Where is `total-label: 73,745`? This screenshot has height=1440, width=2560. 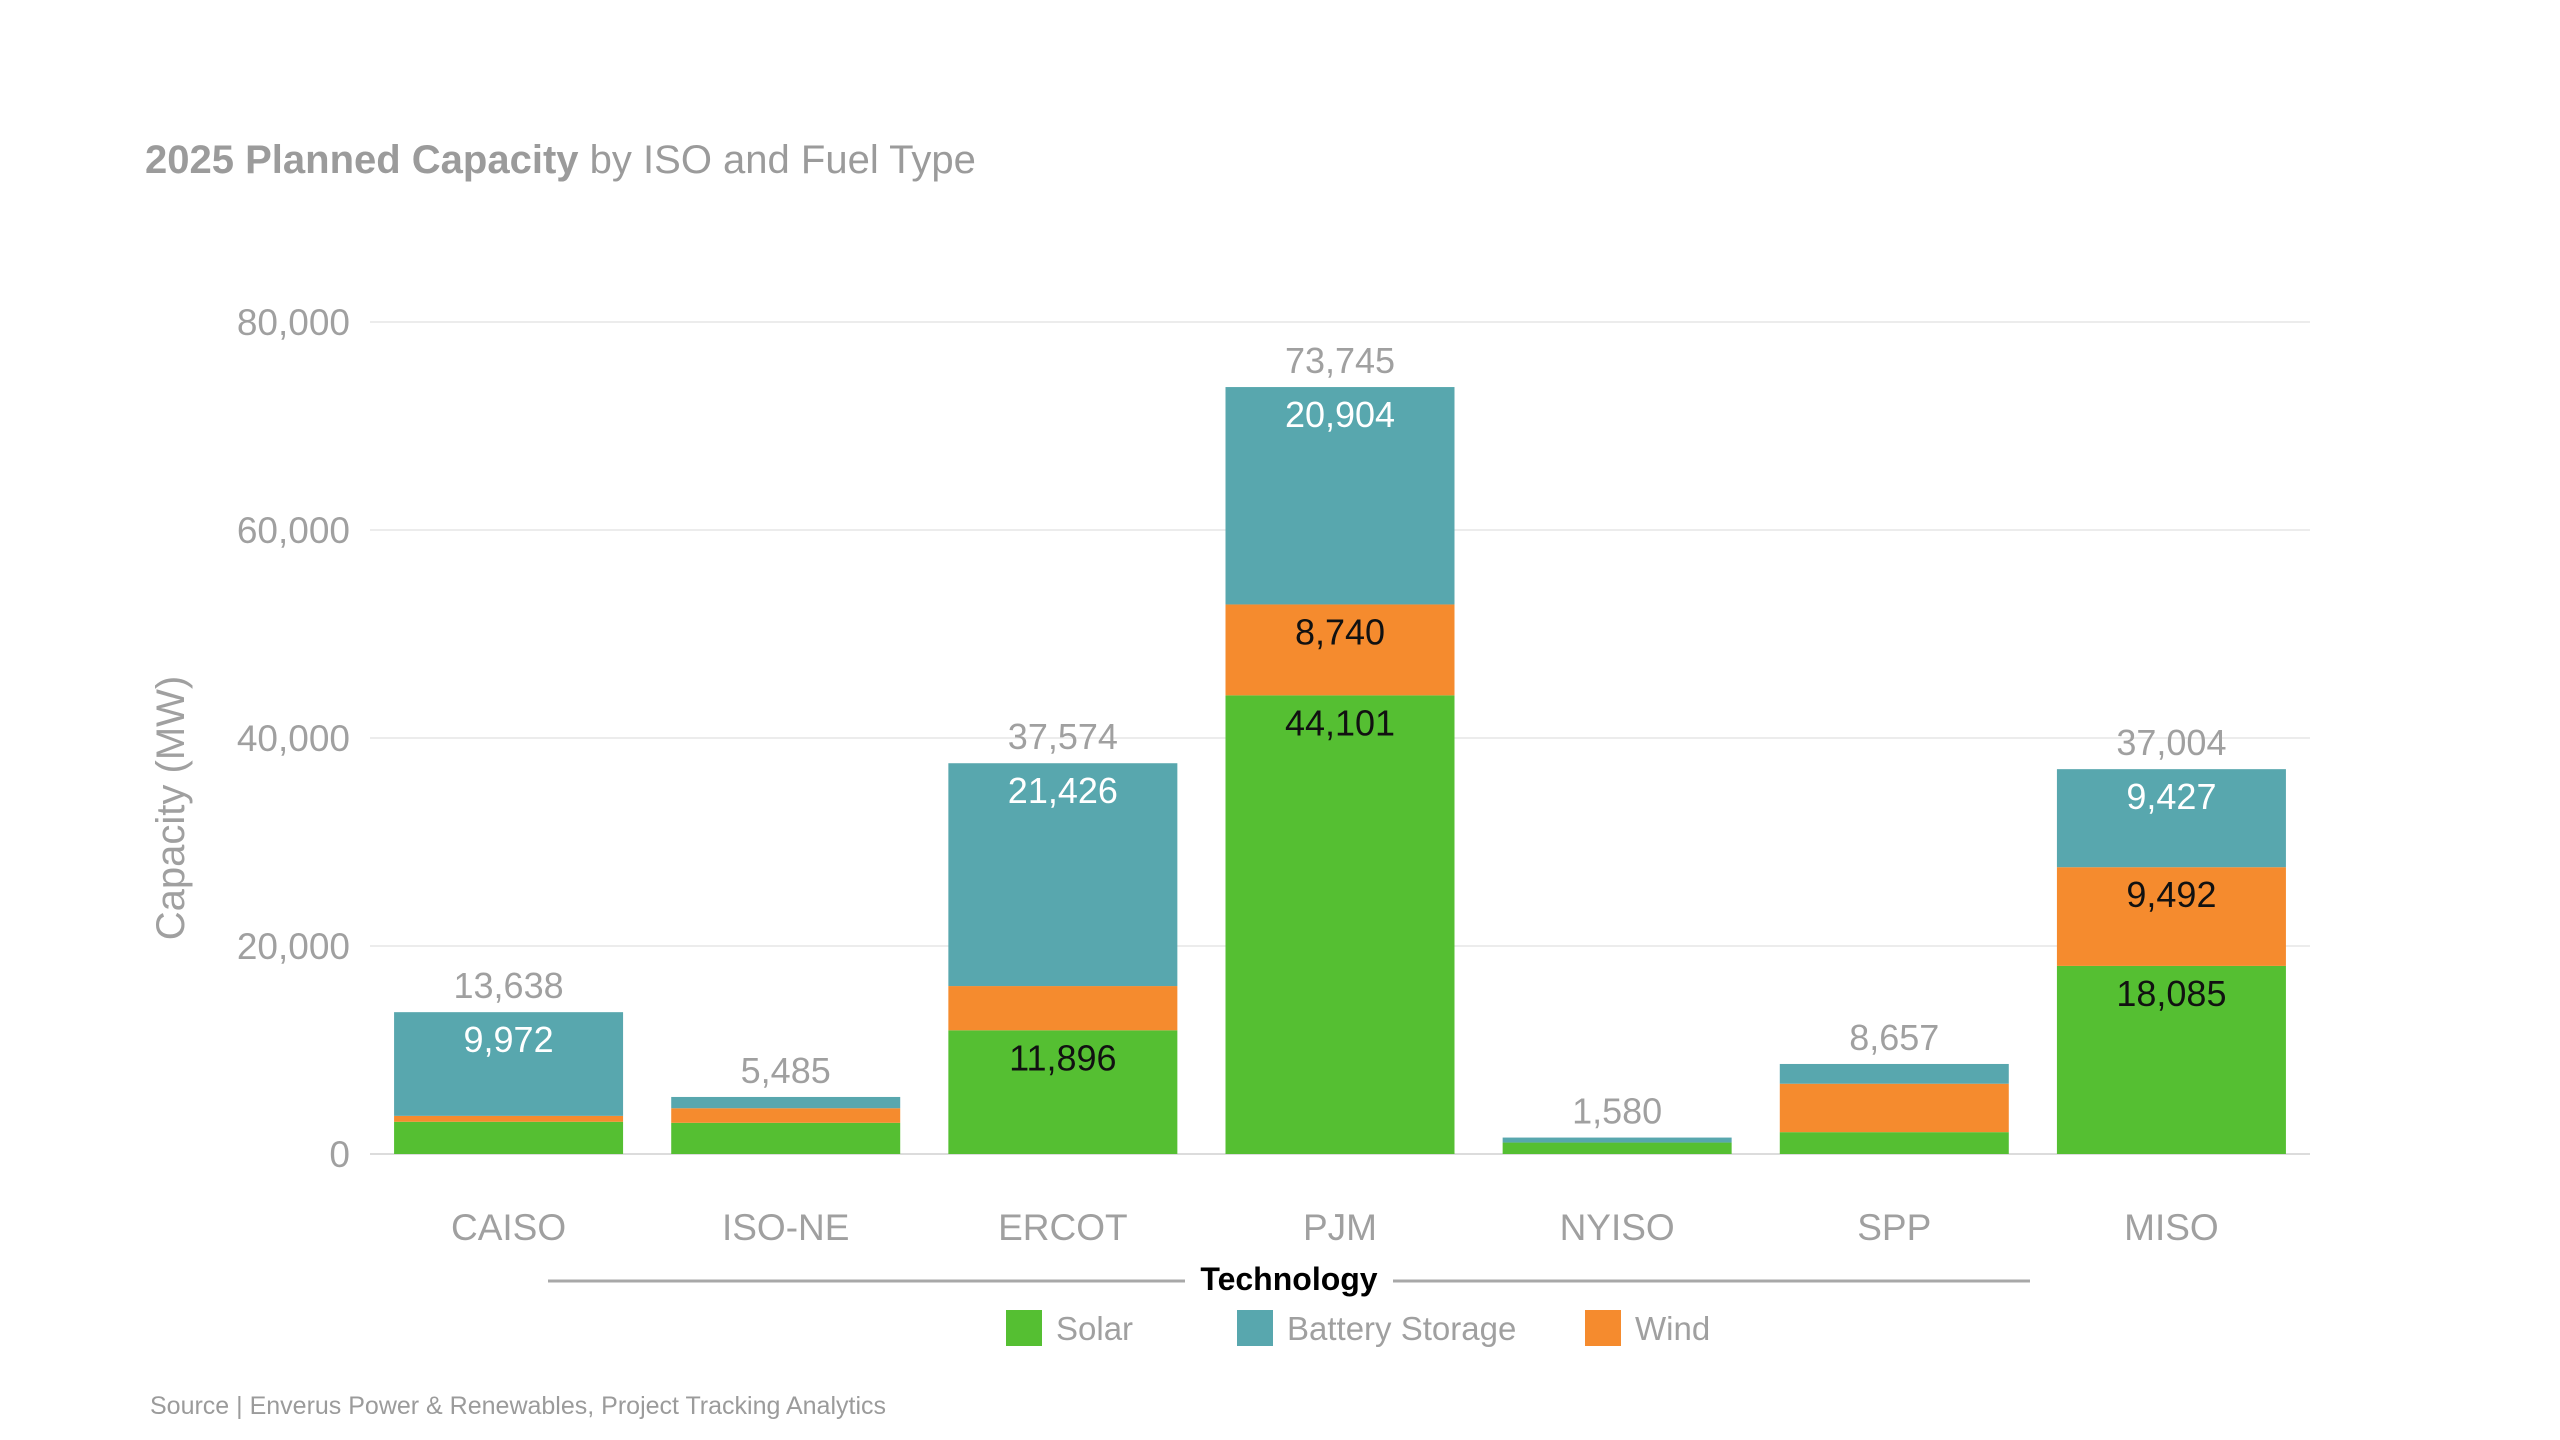
total-label: 73,745 is located at coordinates (1340, 360).